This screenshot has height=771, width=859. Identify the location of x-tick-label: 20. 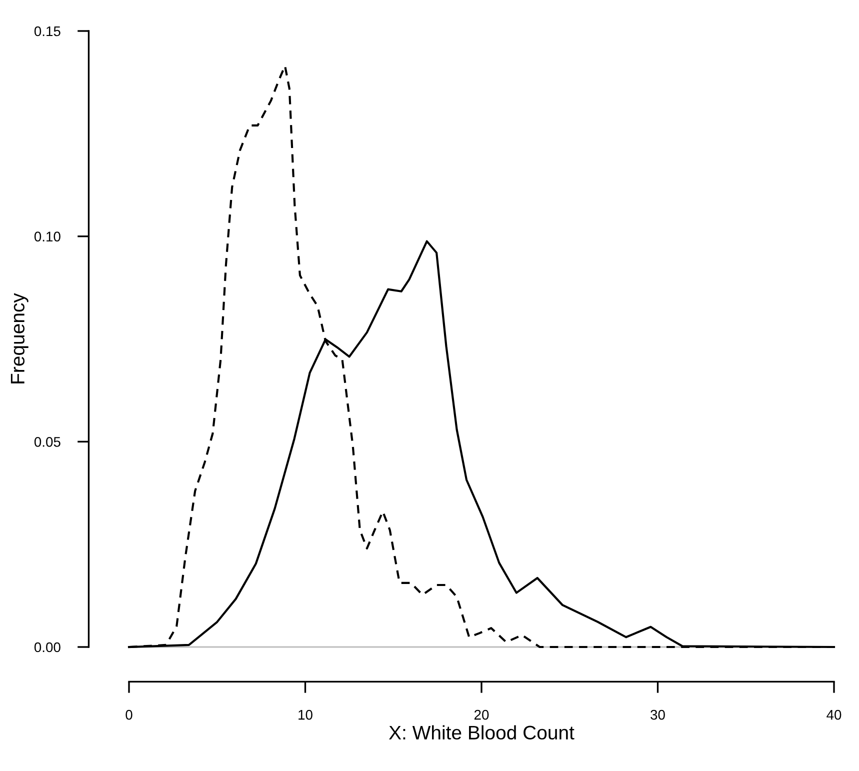
(481, 715).